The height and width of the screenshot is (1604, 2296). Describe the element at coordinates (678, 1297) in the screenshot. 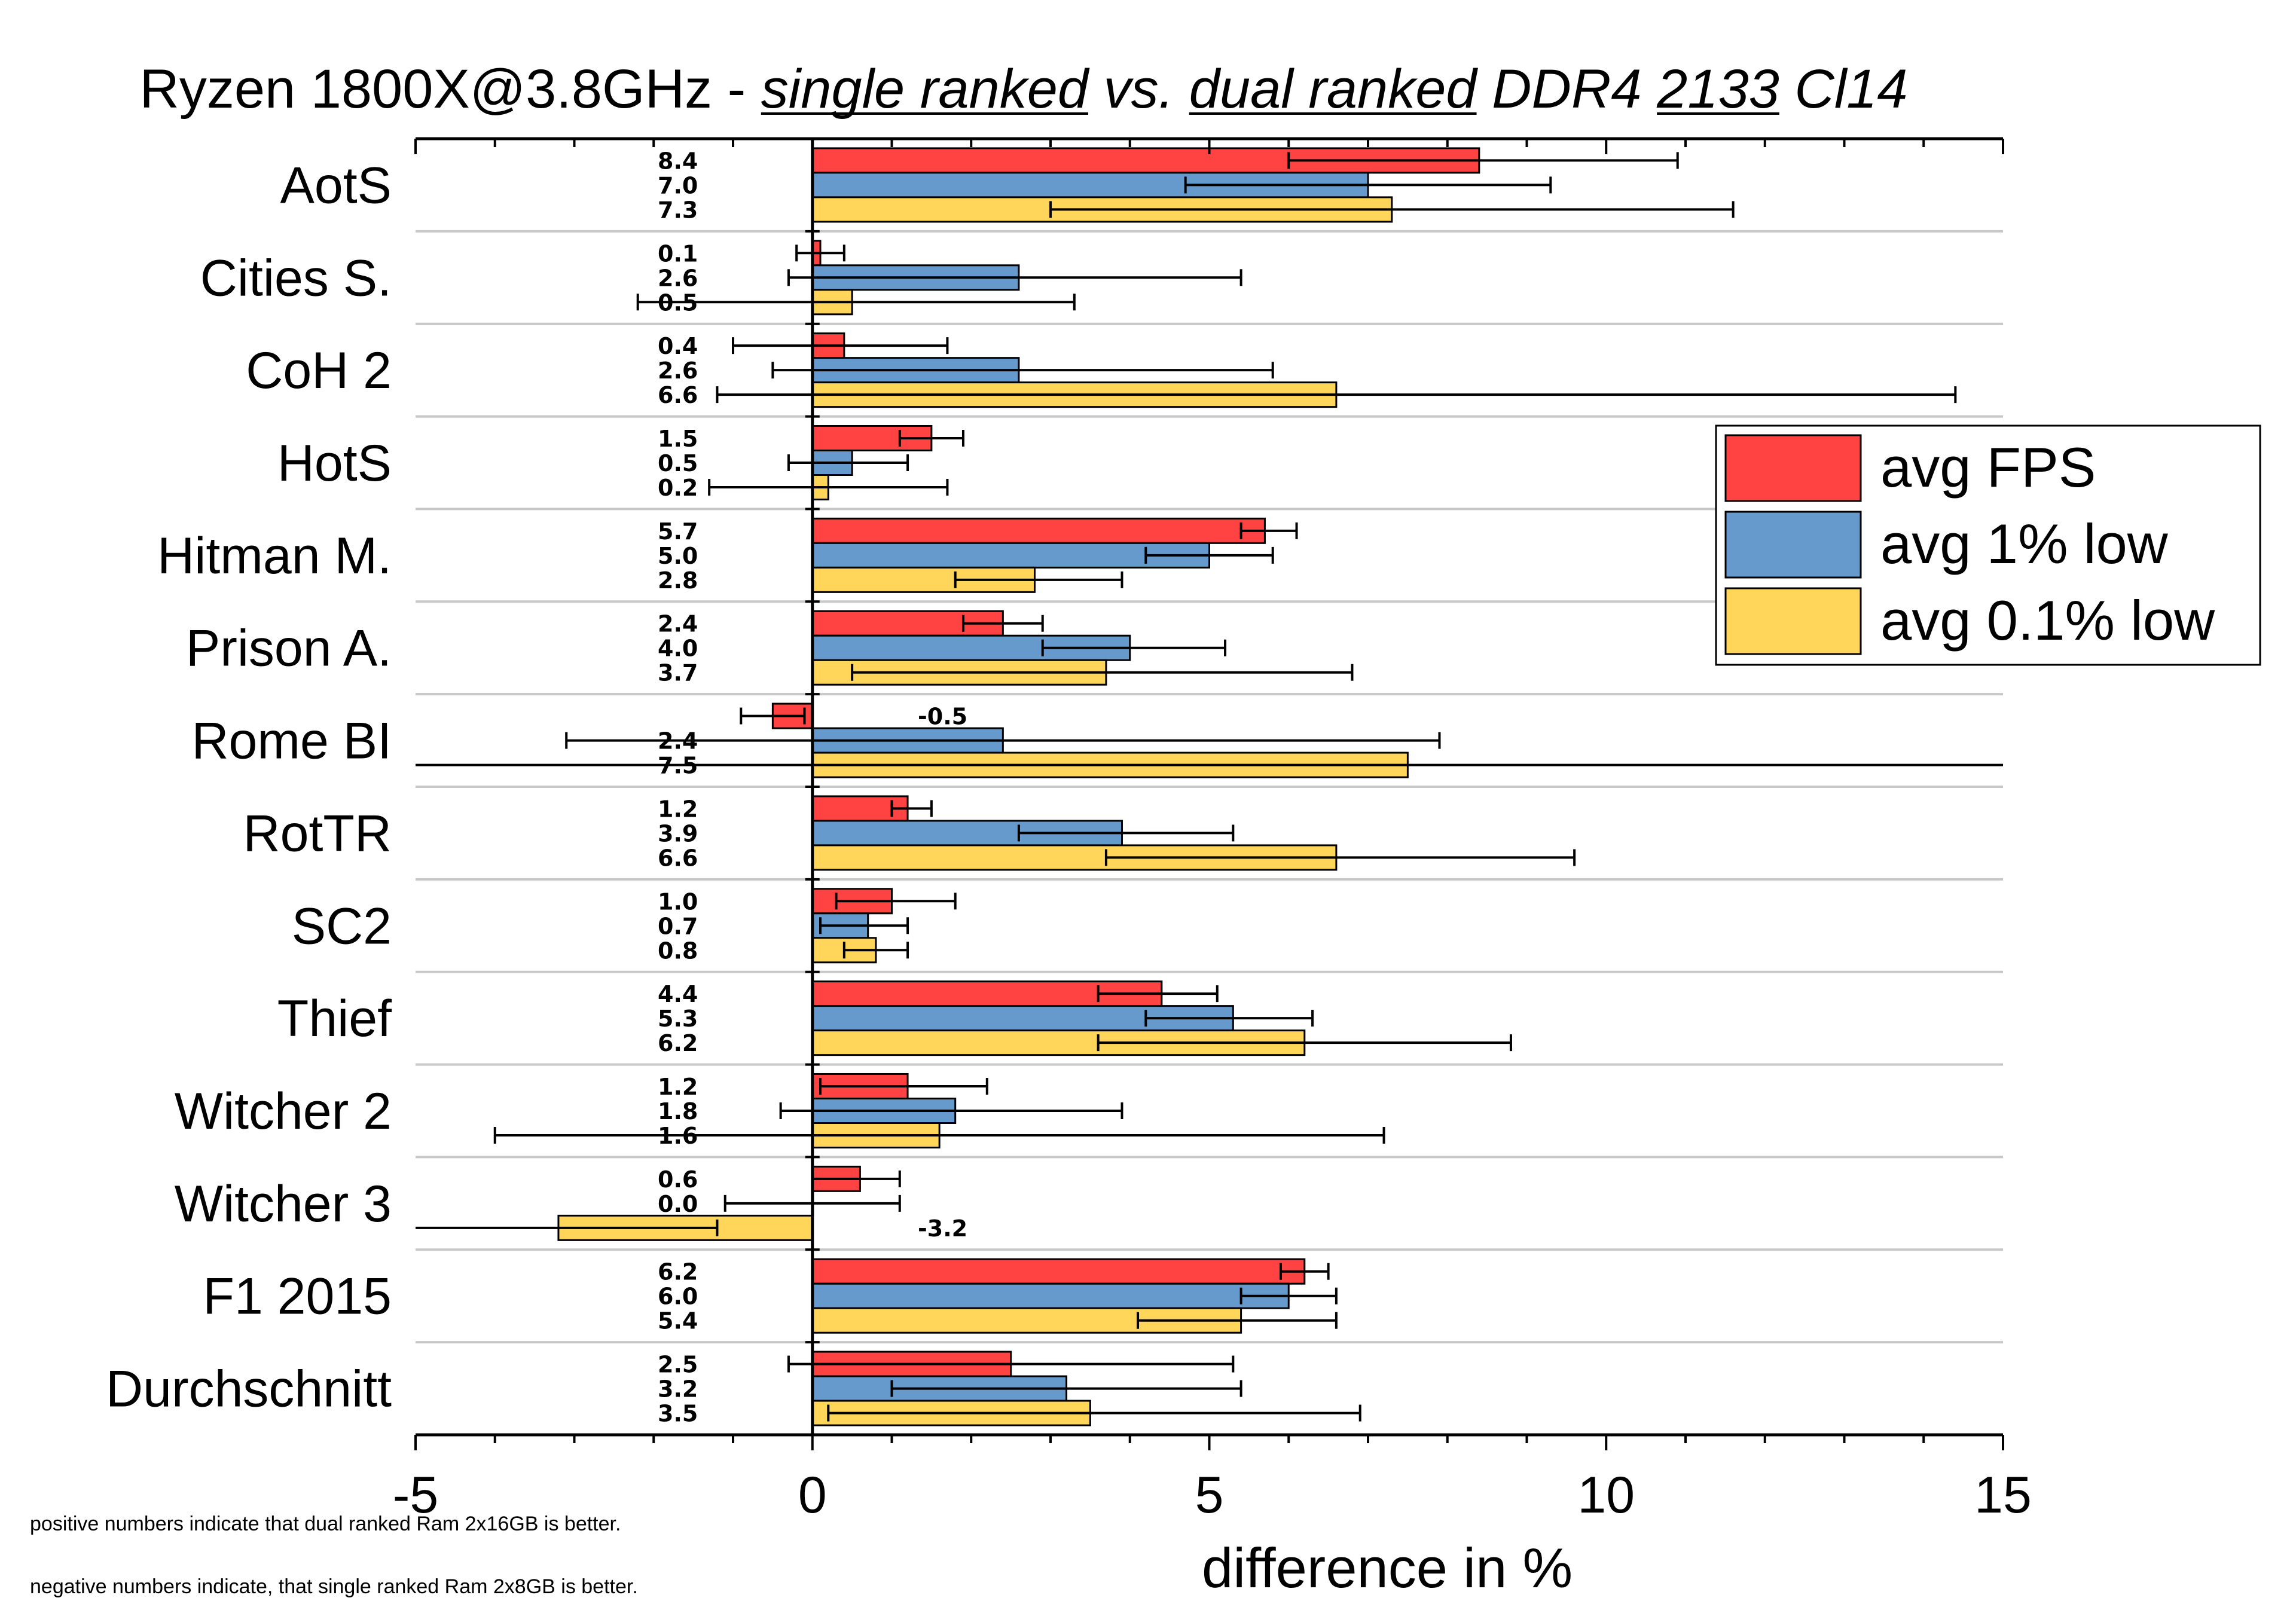

I see `value-label-1: 6.0` at that location.